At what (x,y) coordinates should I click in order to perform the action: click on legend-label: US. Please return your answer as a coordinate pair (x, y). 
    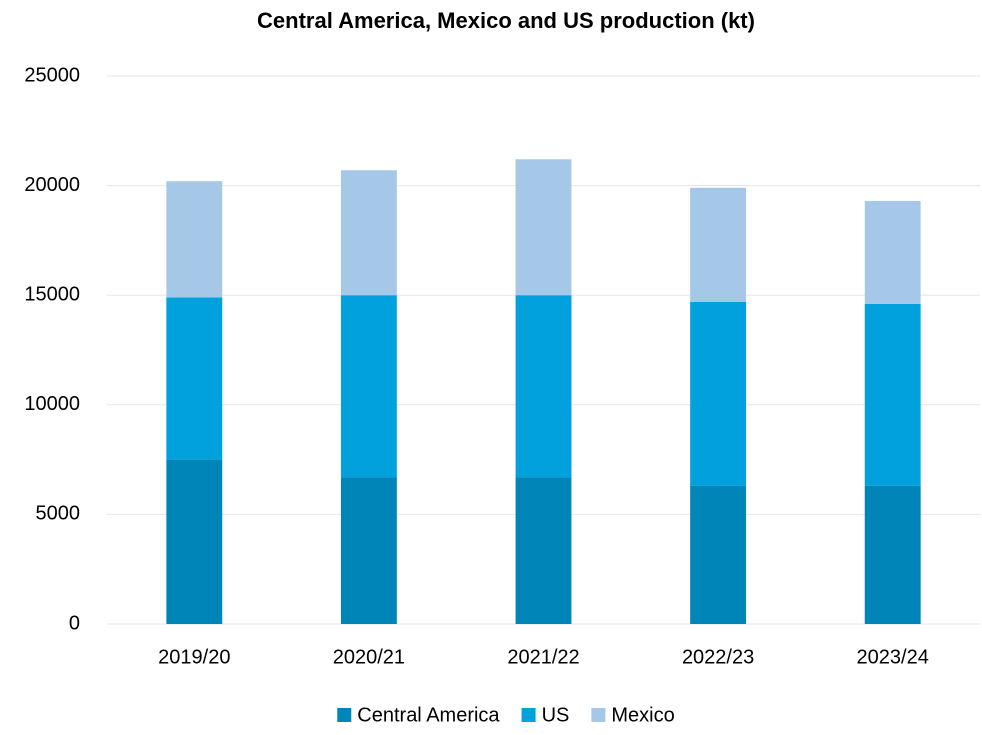
    Looking at the image, I should click on (556, 715).